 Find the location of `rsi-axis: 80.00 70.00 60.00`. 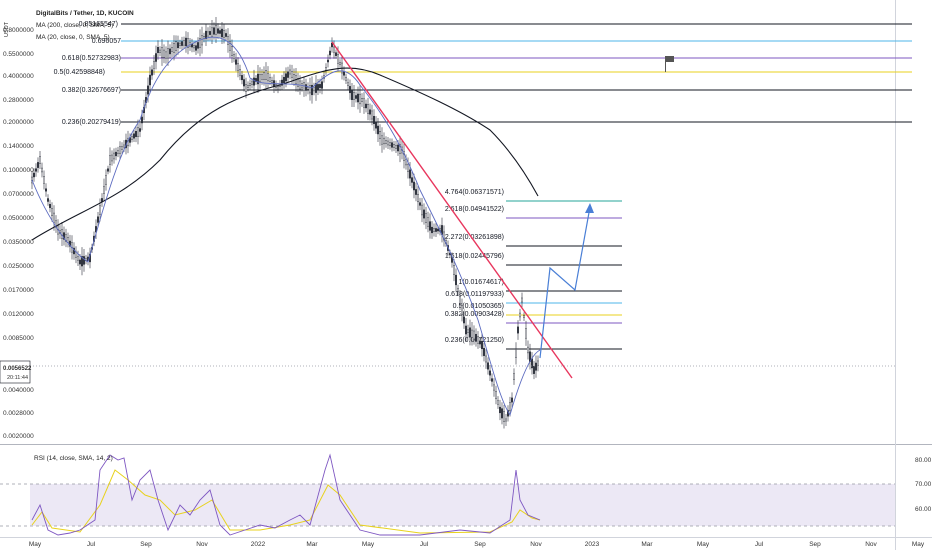

rsi-axis: 80.00 70.00 60.00 is located at coordinates (923, 485).